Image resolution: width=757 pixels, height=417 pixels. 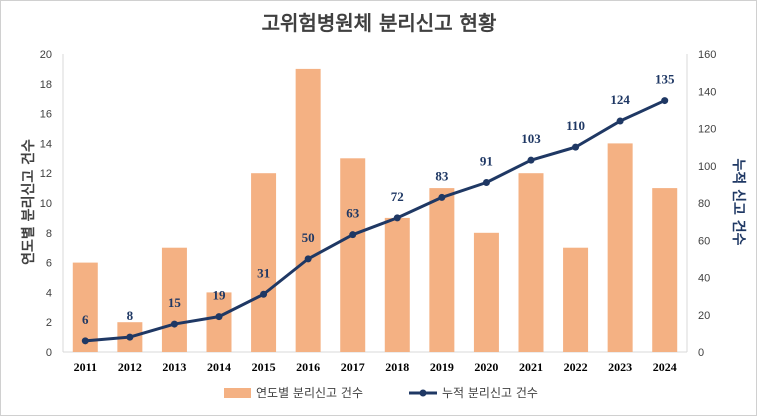 What do you see at coordinates (220, 295) in the screenshot?
I see `data-label: 19` at bounding box center [220, 295].